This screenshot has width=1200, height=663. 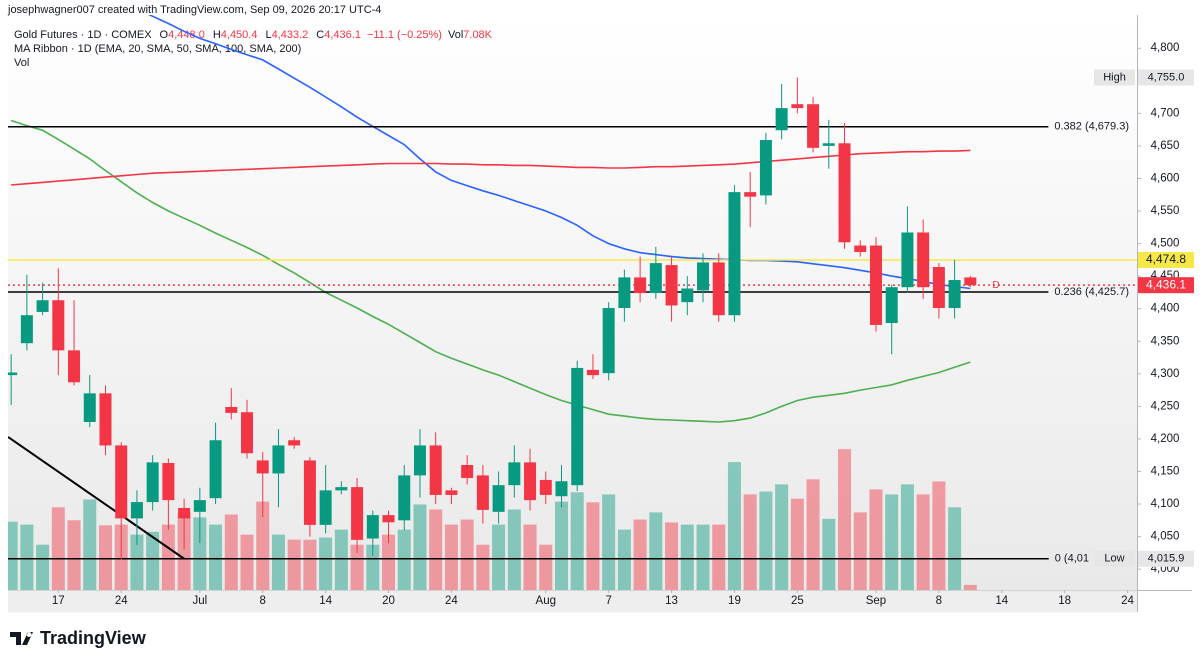 What do you see at coordinates (388, 601) in the screenshot?
I see `x-tick-label: 20` at bounding box center [388, 601].